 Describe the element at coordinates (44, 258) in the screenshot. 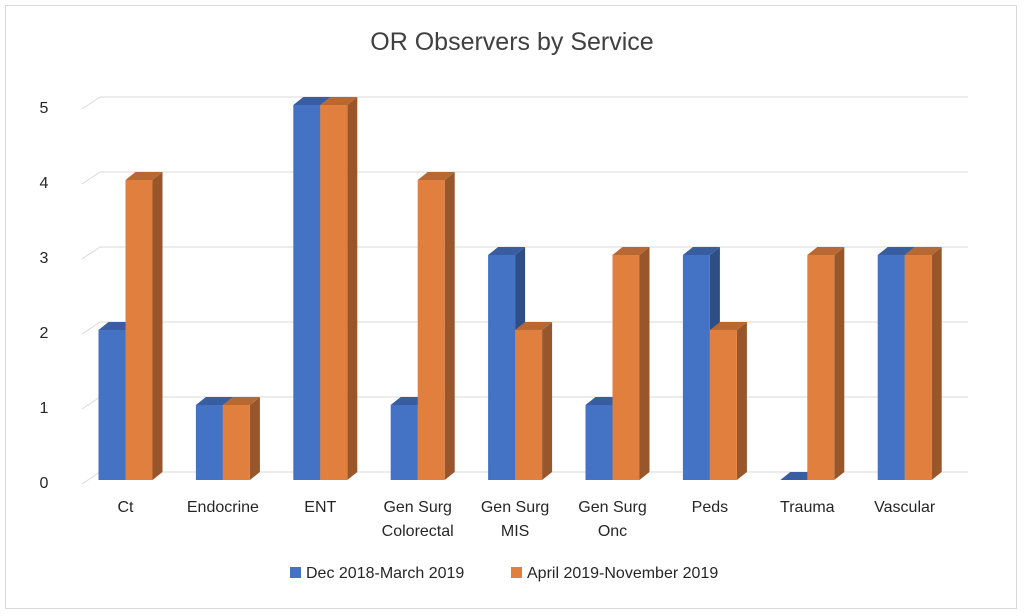

I see `y-tick-label: 3` at that location.